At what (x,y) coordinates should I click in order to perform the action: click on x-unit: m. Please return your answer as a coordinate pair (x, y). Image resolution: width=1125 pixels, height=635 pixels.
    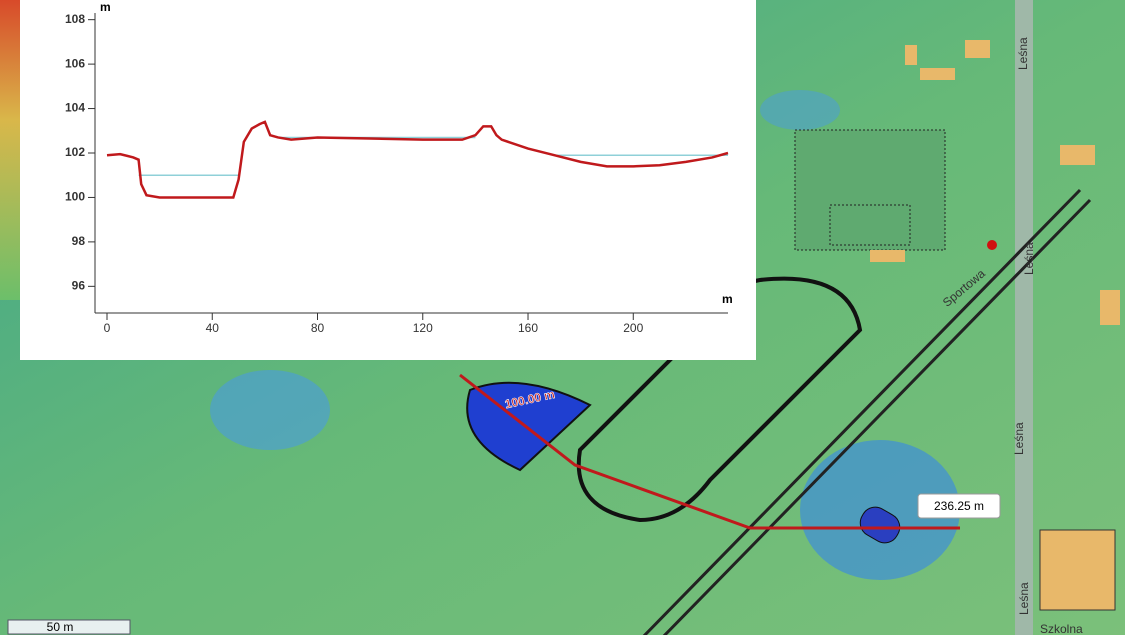
    Looking at the image, I should click on (727, 299).